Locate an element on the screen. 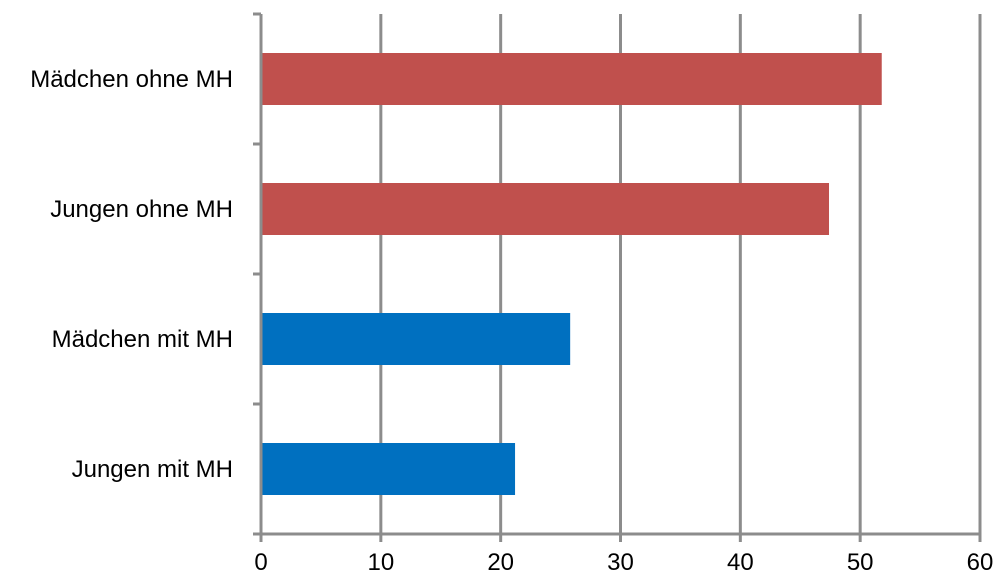 This screenshot has width=998, height=587. x-tick-label: 20 is located at coordinates (500, 562).